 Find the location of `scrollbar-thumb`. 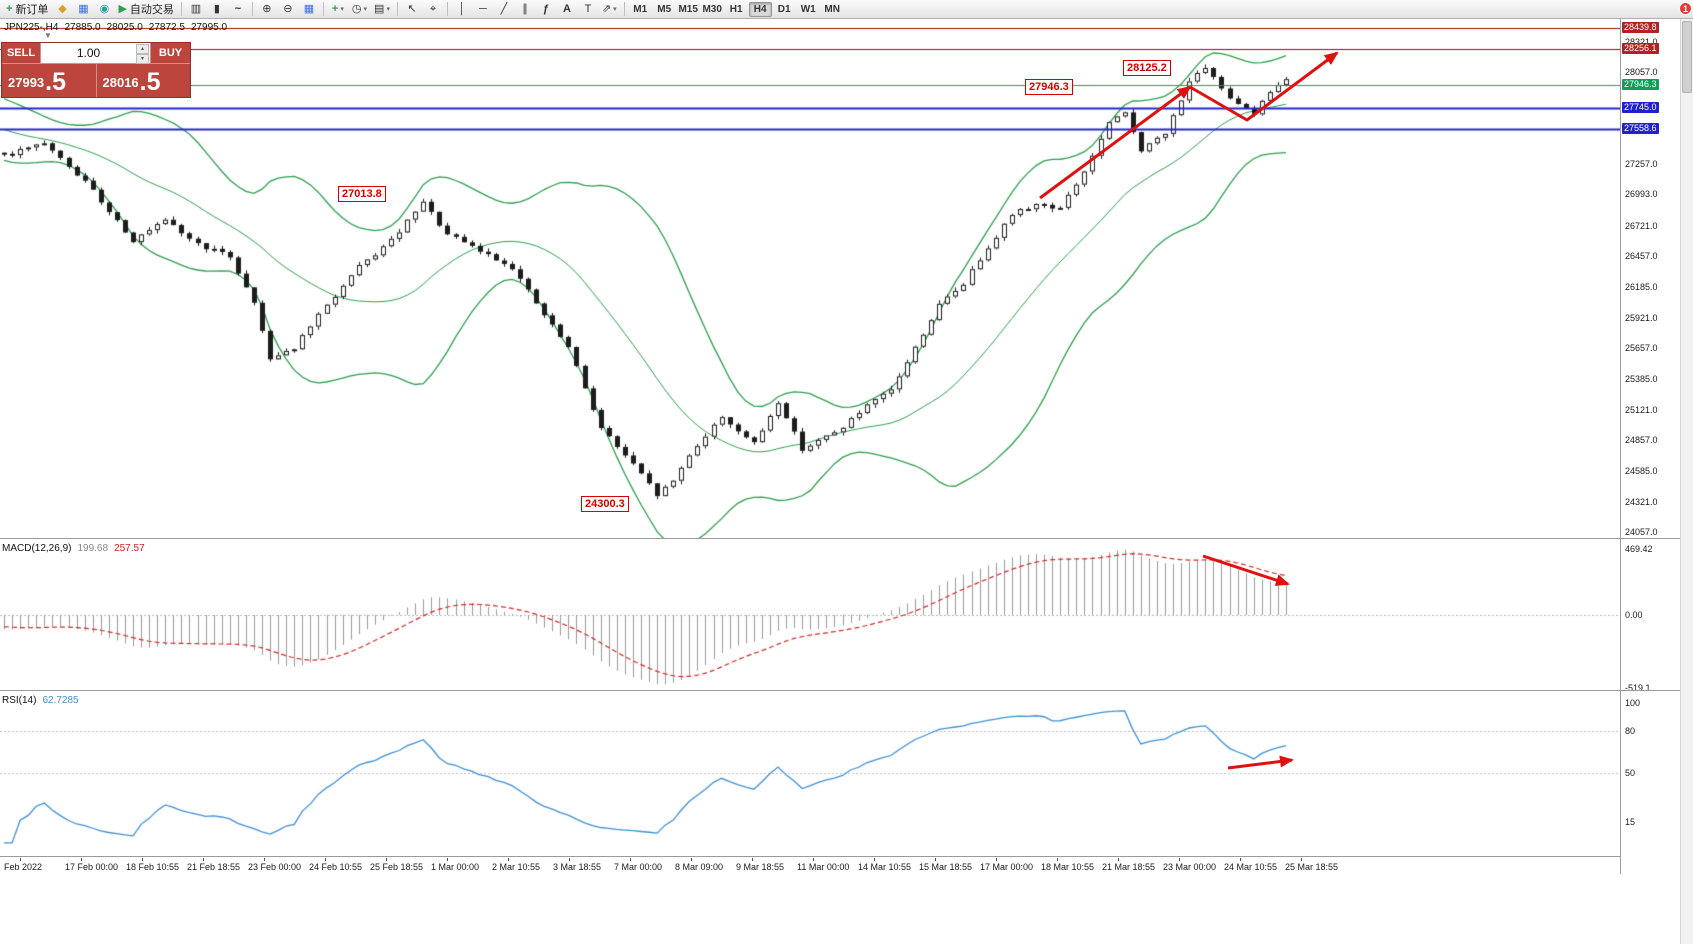

scrollbar-thumb is located at coordinates (1687, 57).